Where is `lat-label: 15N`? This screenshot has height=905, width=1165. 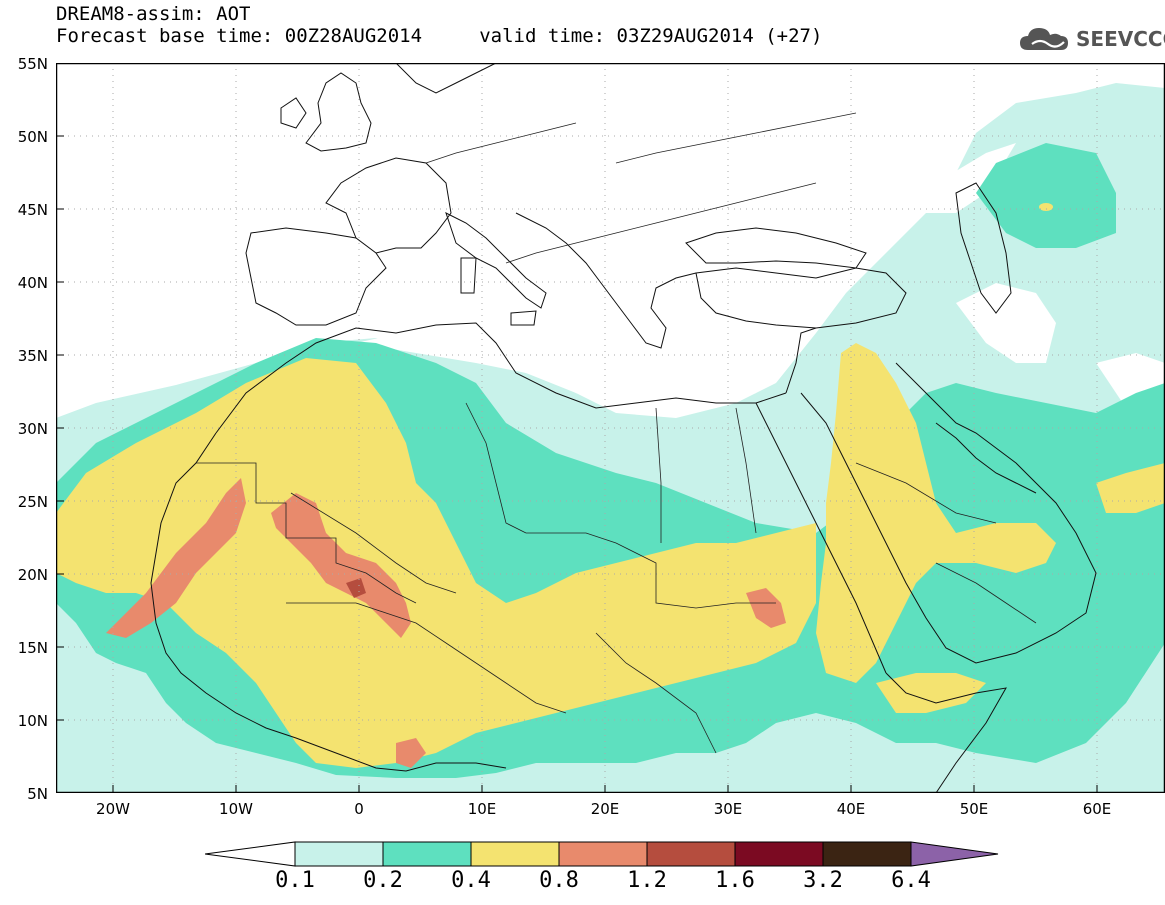
lat-label: 15N is located at coordinates (32, 648).